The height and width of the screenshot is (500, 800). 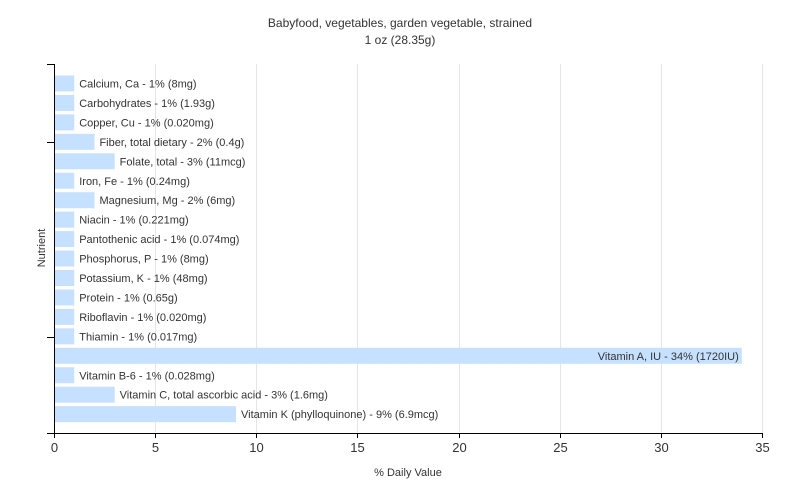 What do you see at coordinates (147, 104) in the screenshot?
I see `data-label-1: Carbohydrates - 1% (1.93g)` at bounding box center [147, 104].